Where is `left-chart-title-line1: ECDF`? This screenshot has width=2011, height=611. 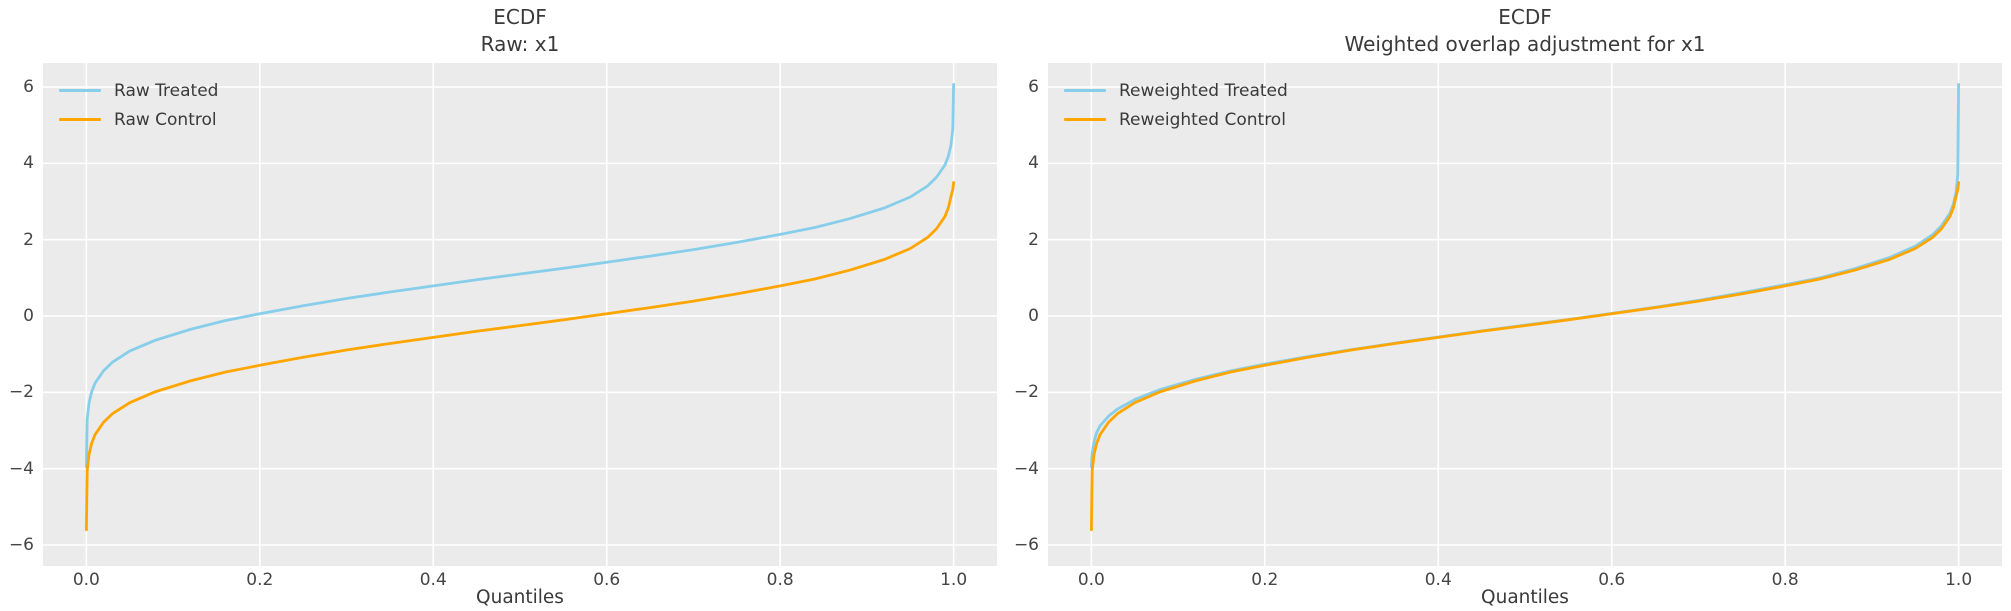 left-chart-title-line1: ECDF is located at coordinates (520, 17).